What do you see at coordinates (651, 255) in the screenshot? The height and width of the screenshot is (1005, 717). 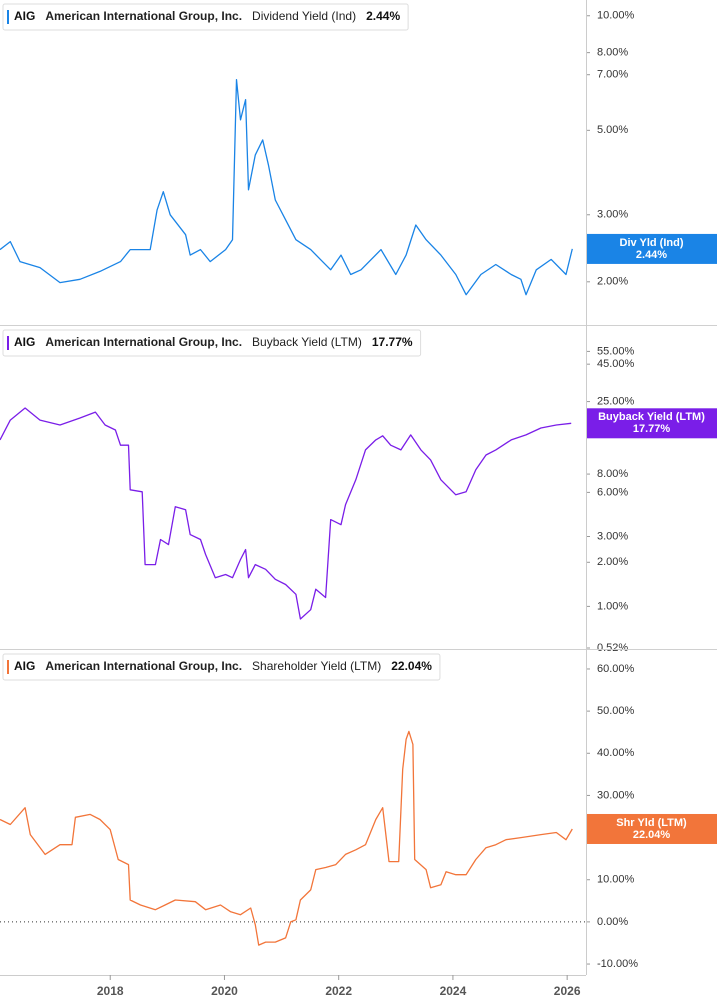 I see `badge-value: 2.44%` at bounding box center [651, 255].